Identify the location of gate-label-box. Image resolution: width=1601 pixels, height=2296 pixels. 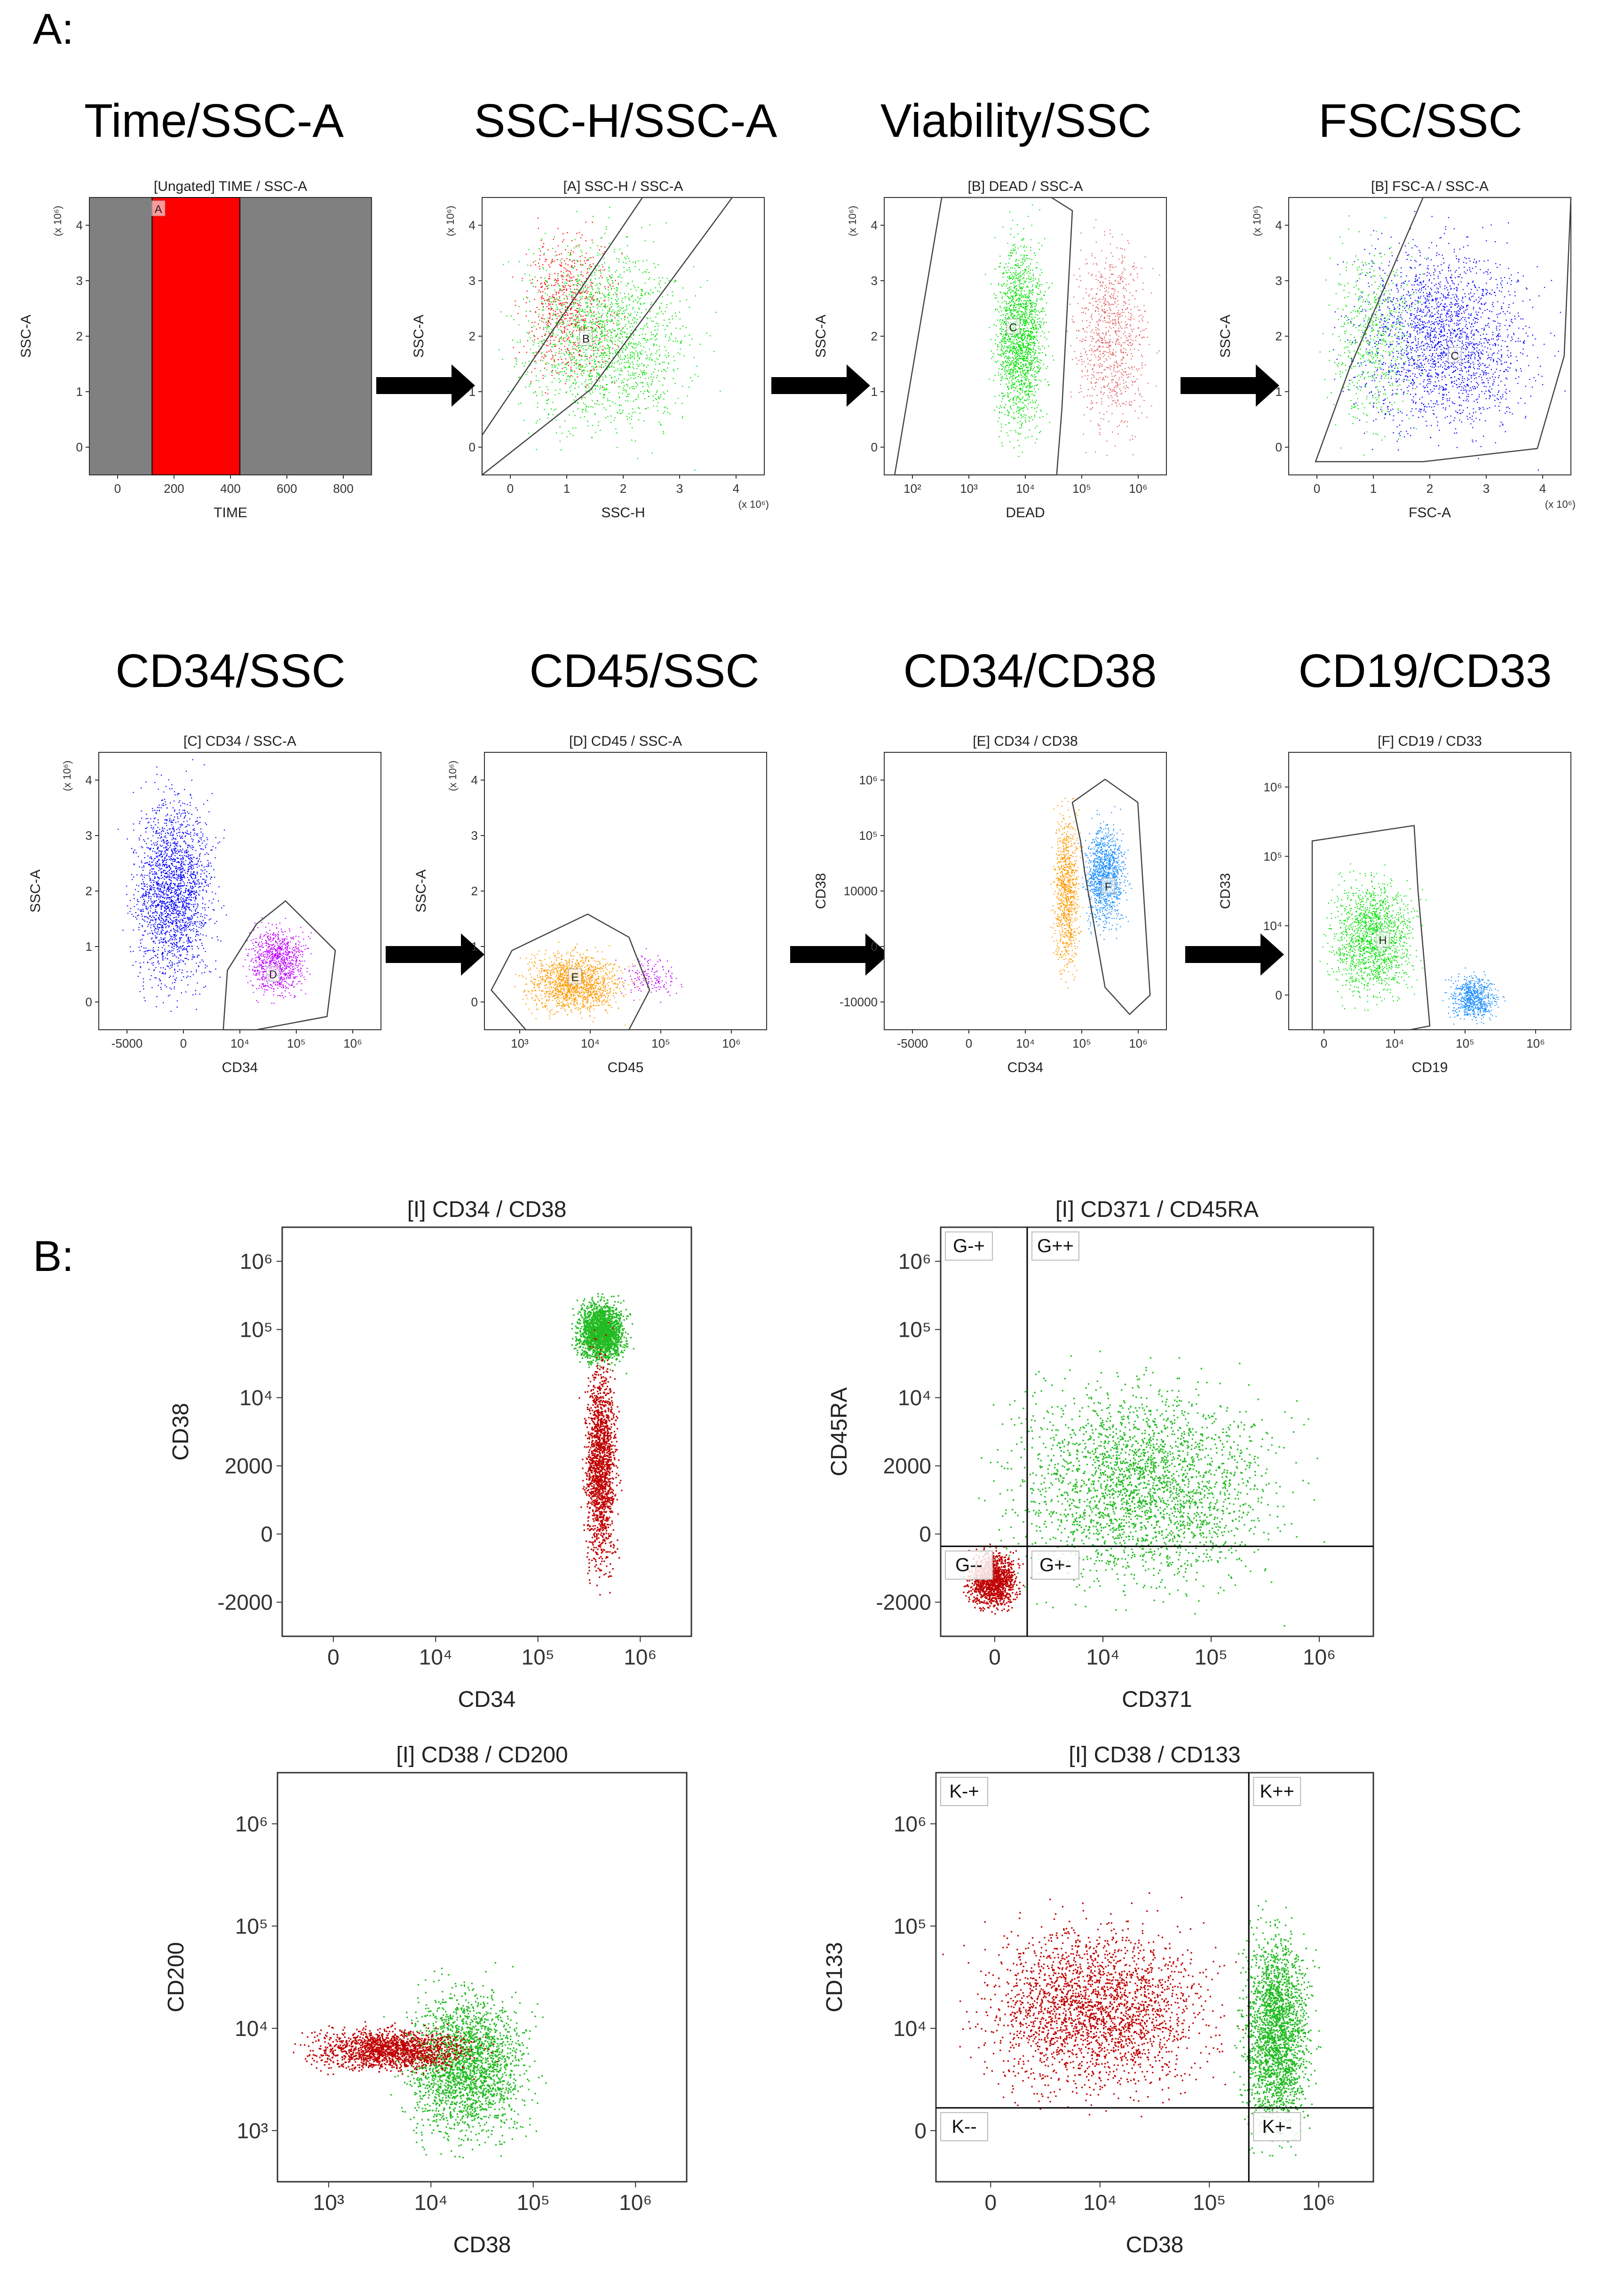
(586, 338).